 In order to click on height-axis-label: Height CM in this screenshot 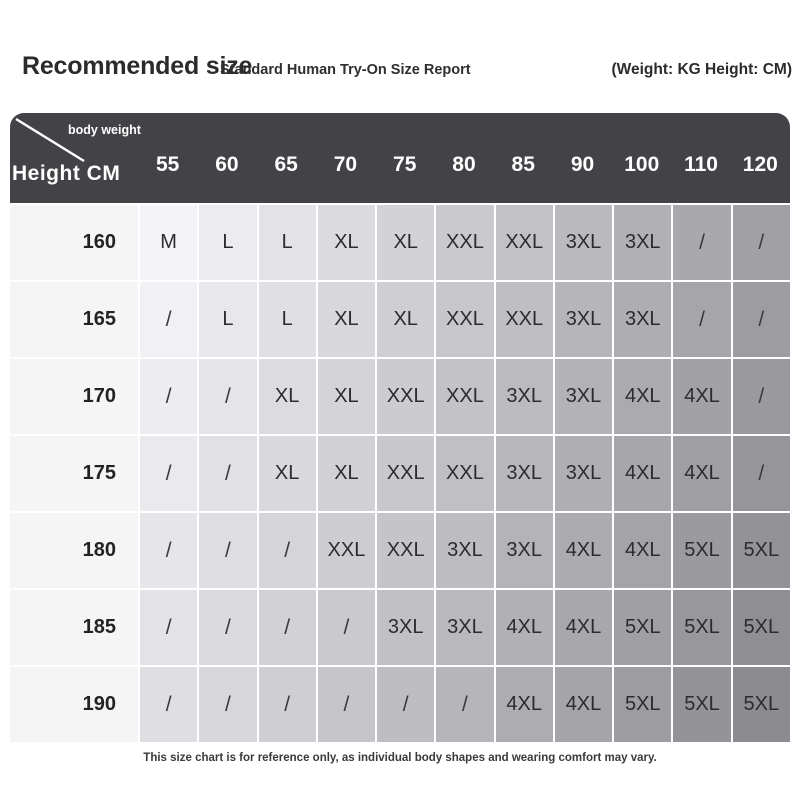, I will do `click(66, 173)`.